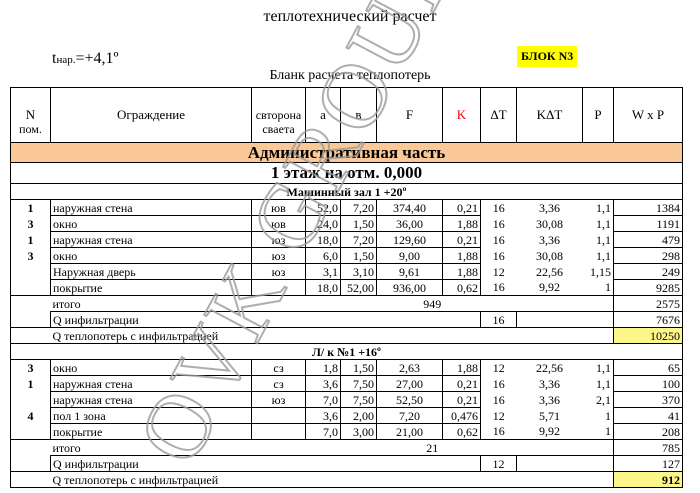 The height and width of the screenshot is (493, 700). Describe the element at coordinates (648, 383) in the screenshot. I see `wp-value: 100` at that location.